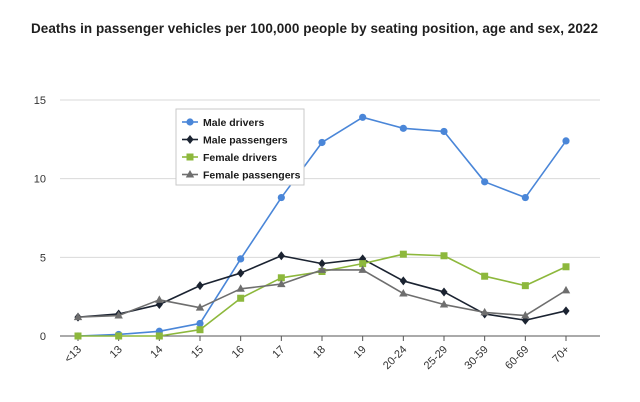  Describe the element at coordinates (197, 352) in the screenshot. I see `x-tick-label: 15` at that location.